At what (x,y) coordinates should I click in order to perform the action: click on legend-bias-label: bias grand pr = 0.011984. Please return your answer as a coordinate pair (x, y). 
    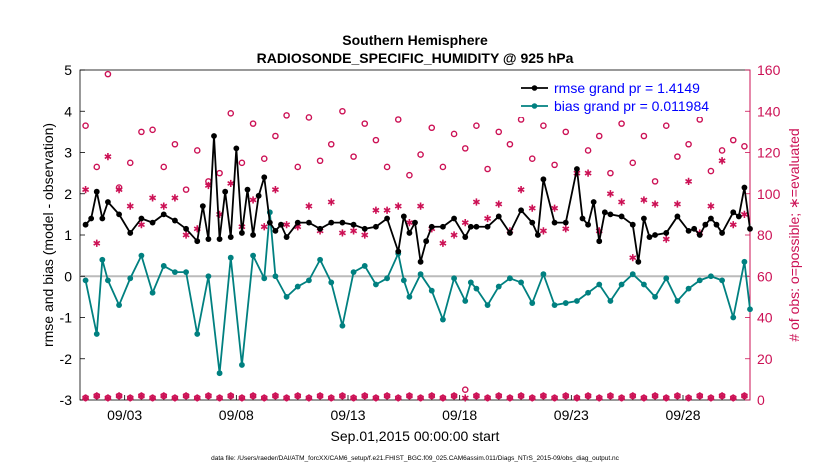
    Looking at the image, I should click on (631, 106).